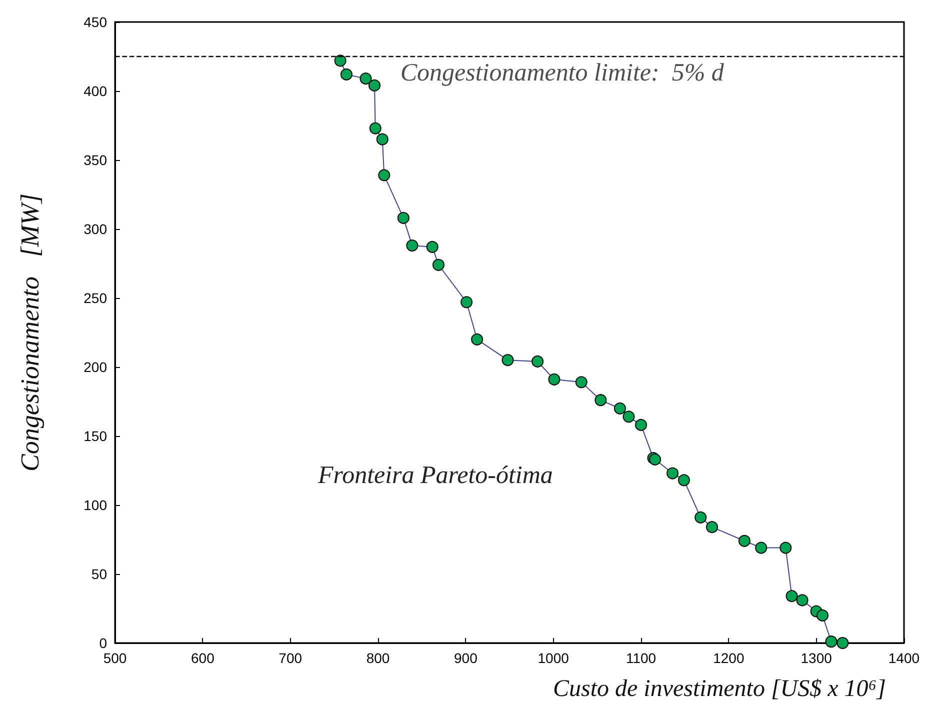 This screenshot has height=726, width=941. What do you see at coordinates (202, 658) in the screenshot?
I see `x-tick-label: 600` at bounding box center [202, 658].